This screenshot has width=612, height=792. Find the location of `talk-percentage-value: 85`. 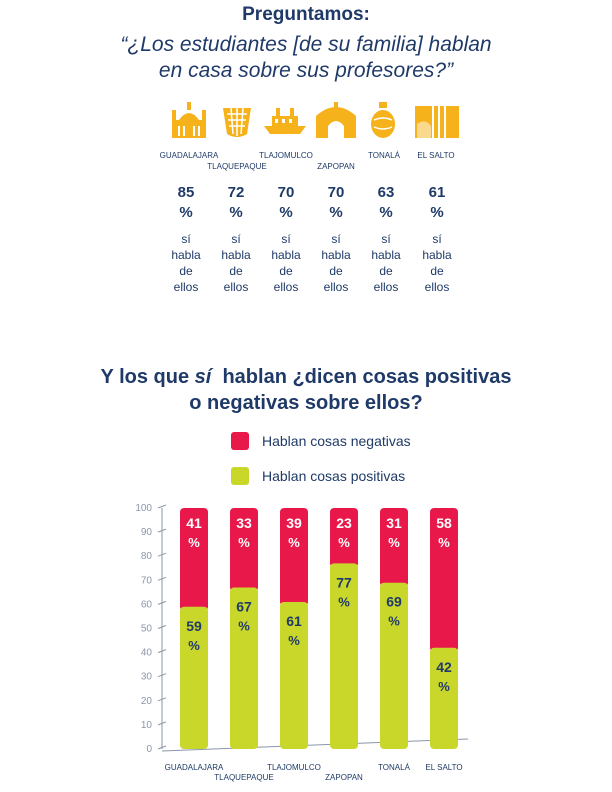

talk-percentage-value: 85 is located at coordinates (186, 192).